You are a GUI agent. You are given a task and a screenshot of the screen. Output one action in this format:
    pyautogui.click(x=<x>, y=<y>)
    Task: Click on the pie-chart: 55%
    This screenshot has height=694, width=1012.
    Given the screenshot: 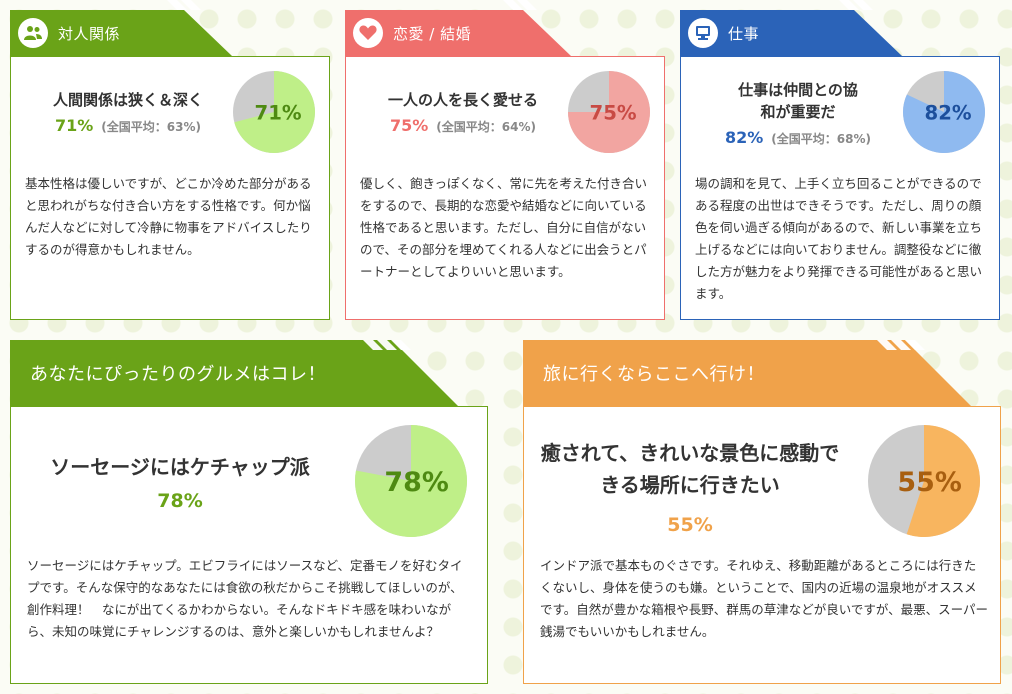 What is the action you would take?
    pyautogui.click(x=924, y=481)
    